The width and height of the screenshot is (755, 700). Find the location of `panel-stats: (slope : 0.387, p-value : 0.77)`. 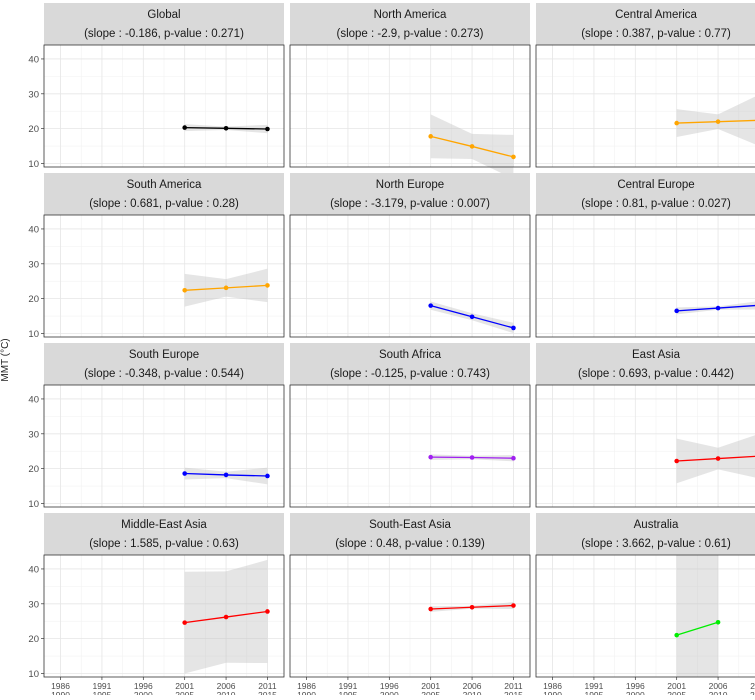

panel-stats: (slope : 0.387, p-value : 0.77) is located at coordinates (656, 34).